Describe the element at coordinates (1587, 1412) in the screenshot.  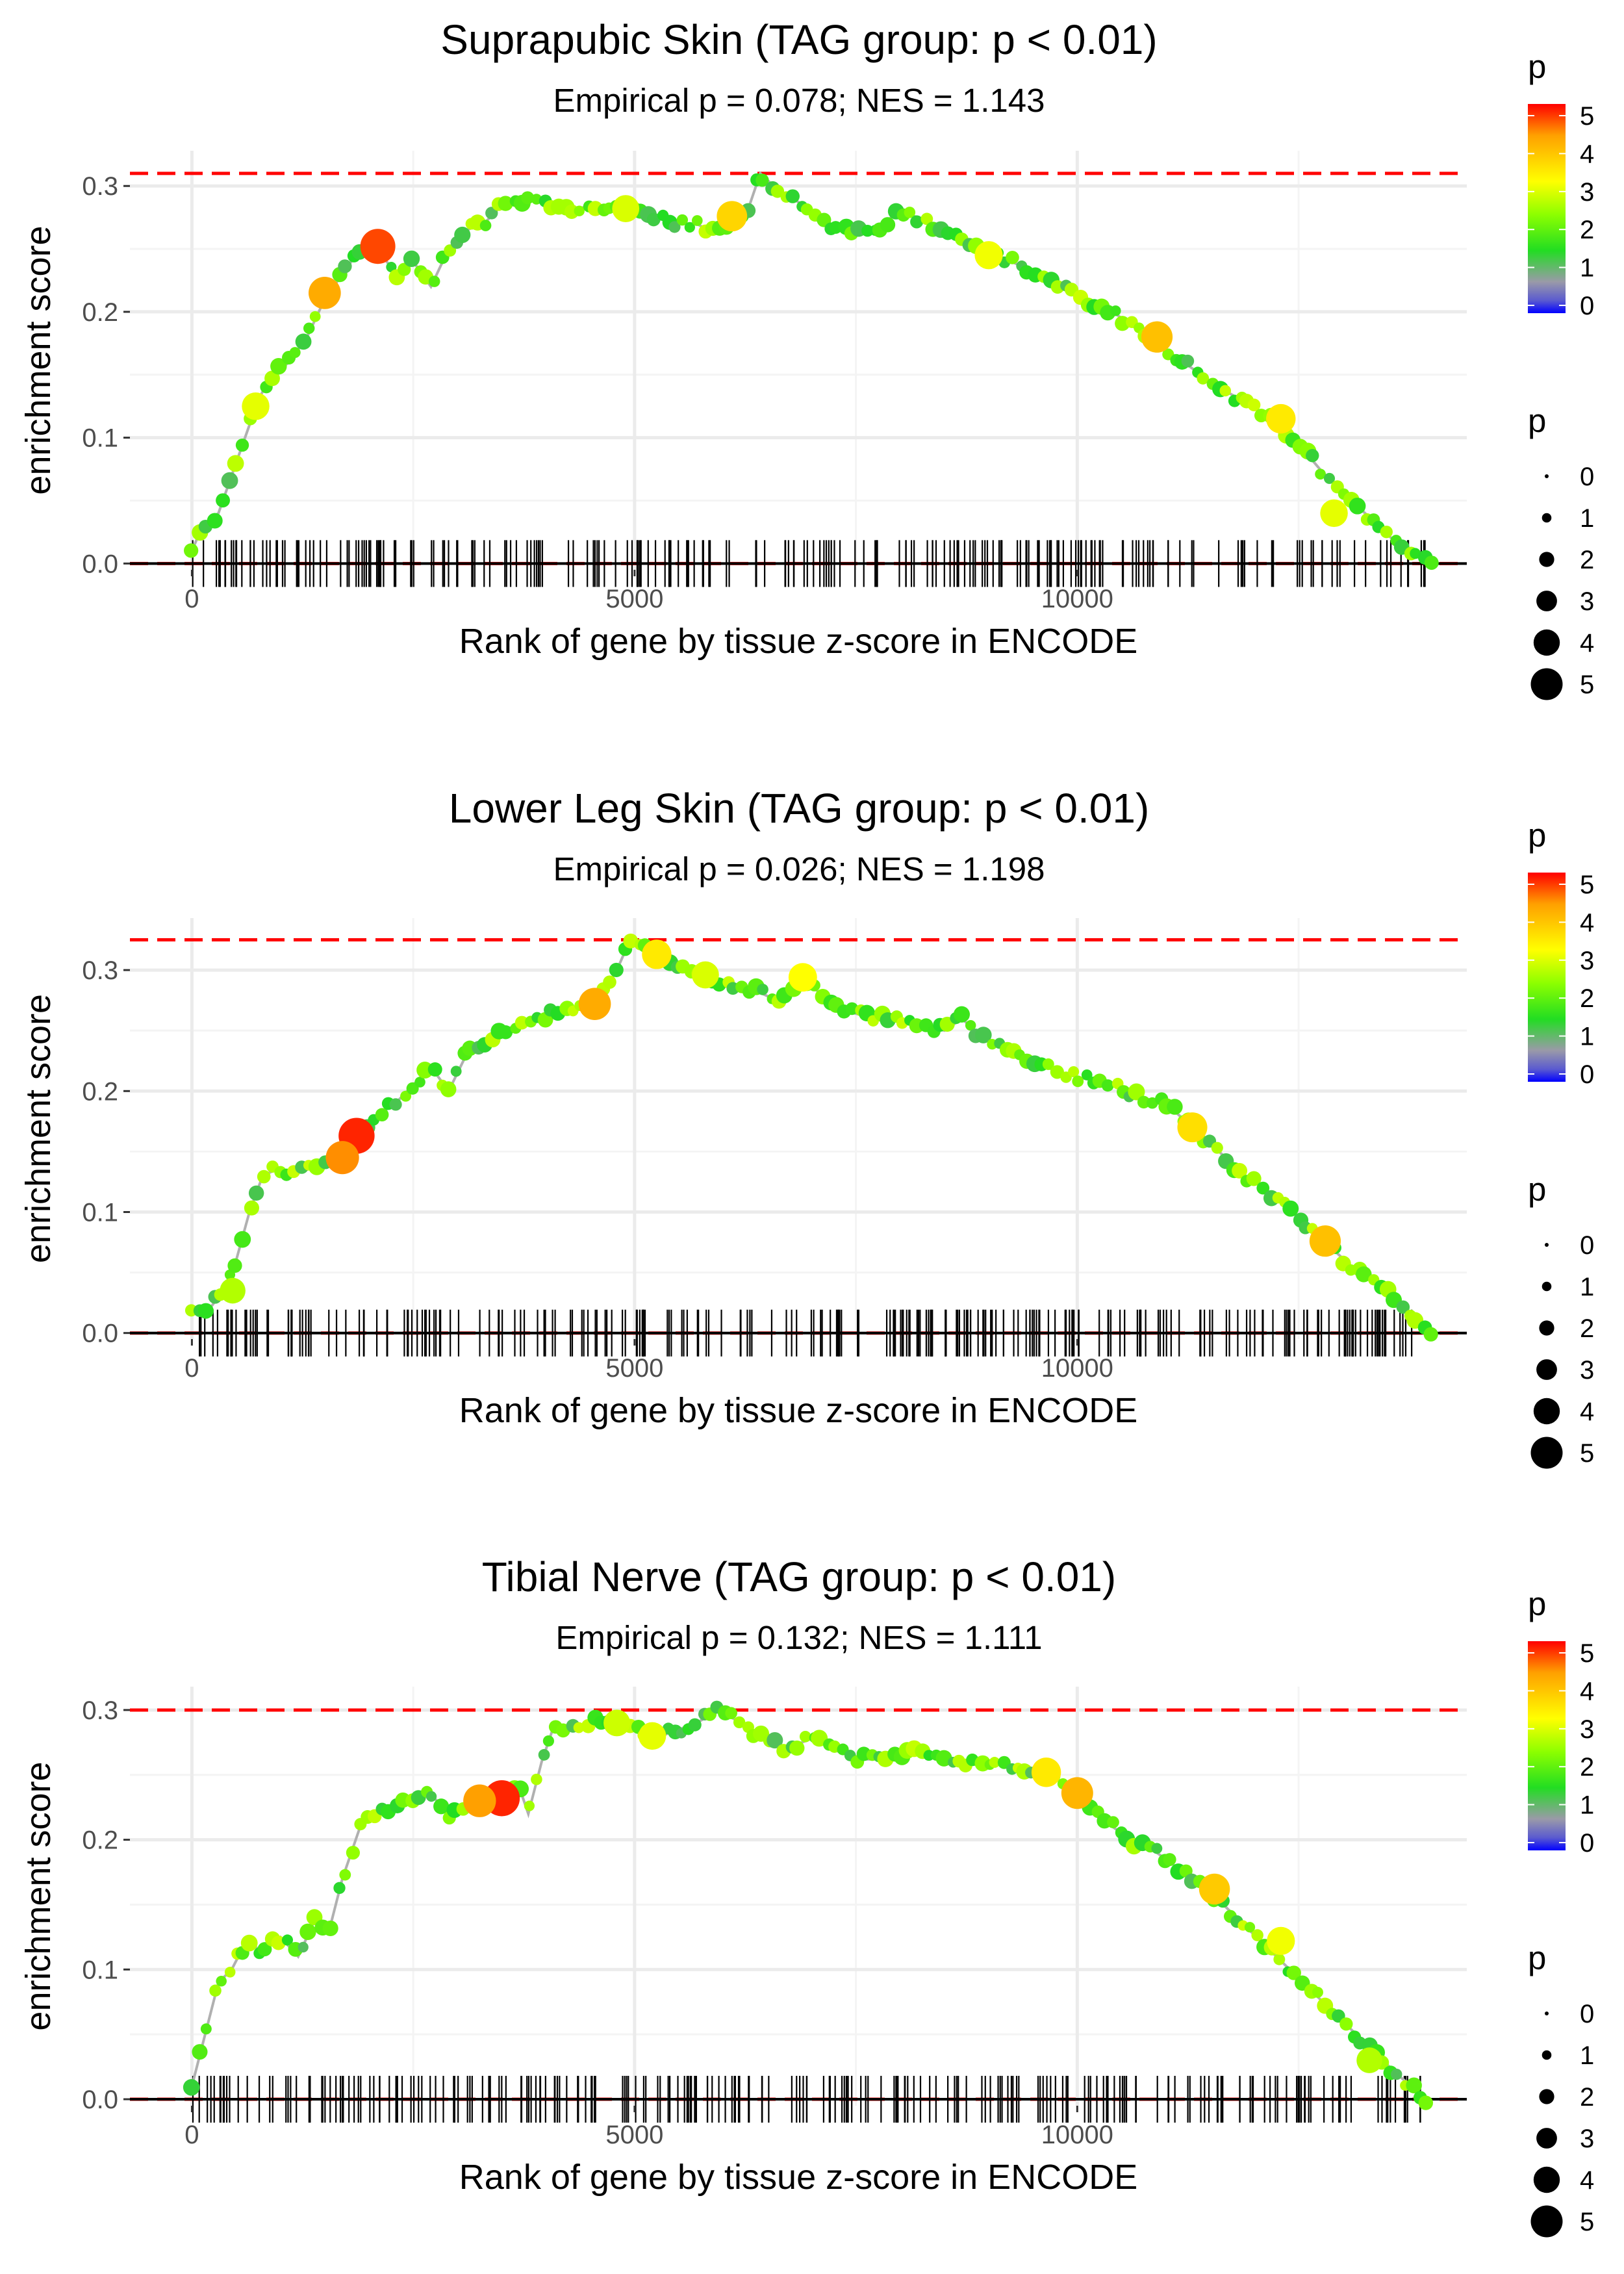
I see `size-legend-label: 4` at that location.